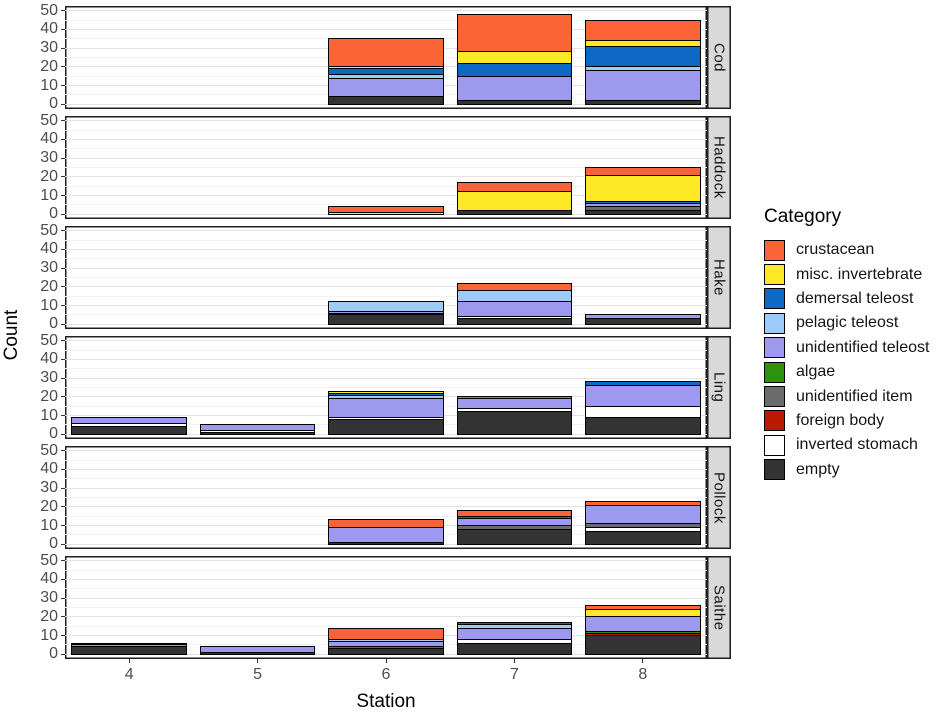  Describe the element at coordinates (816, 372) in the screenshot. I see `legend-label: algae` at that location.